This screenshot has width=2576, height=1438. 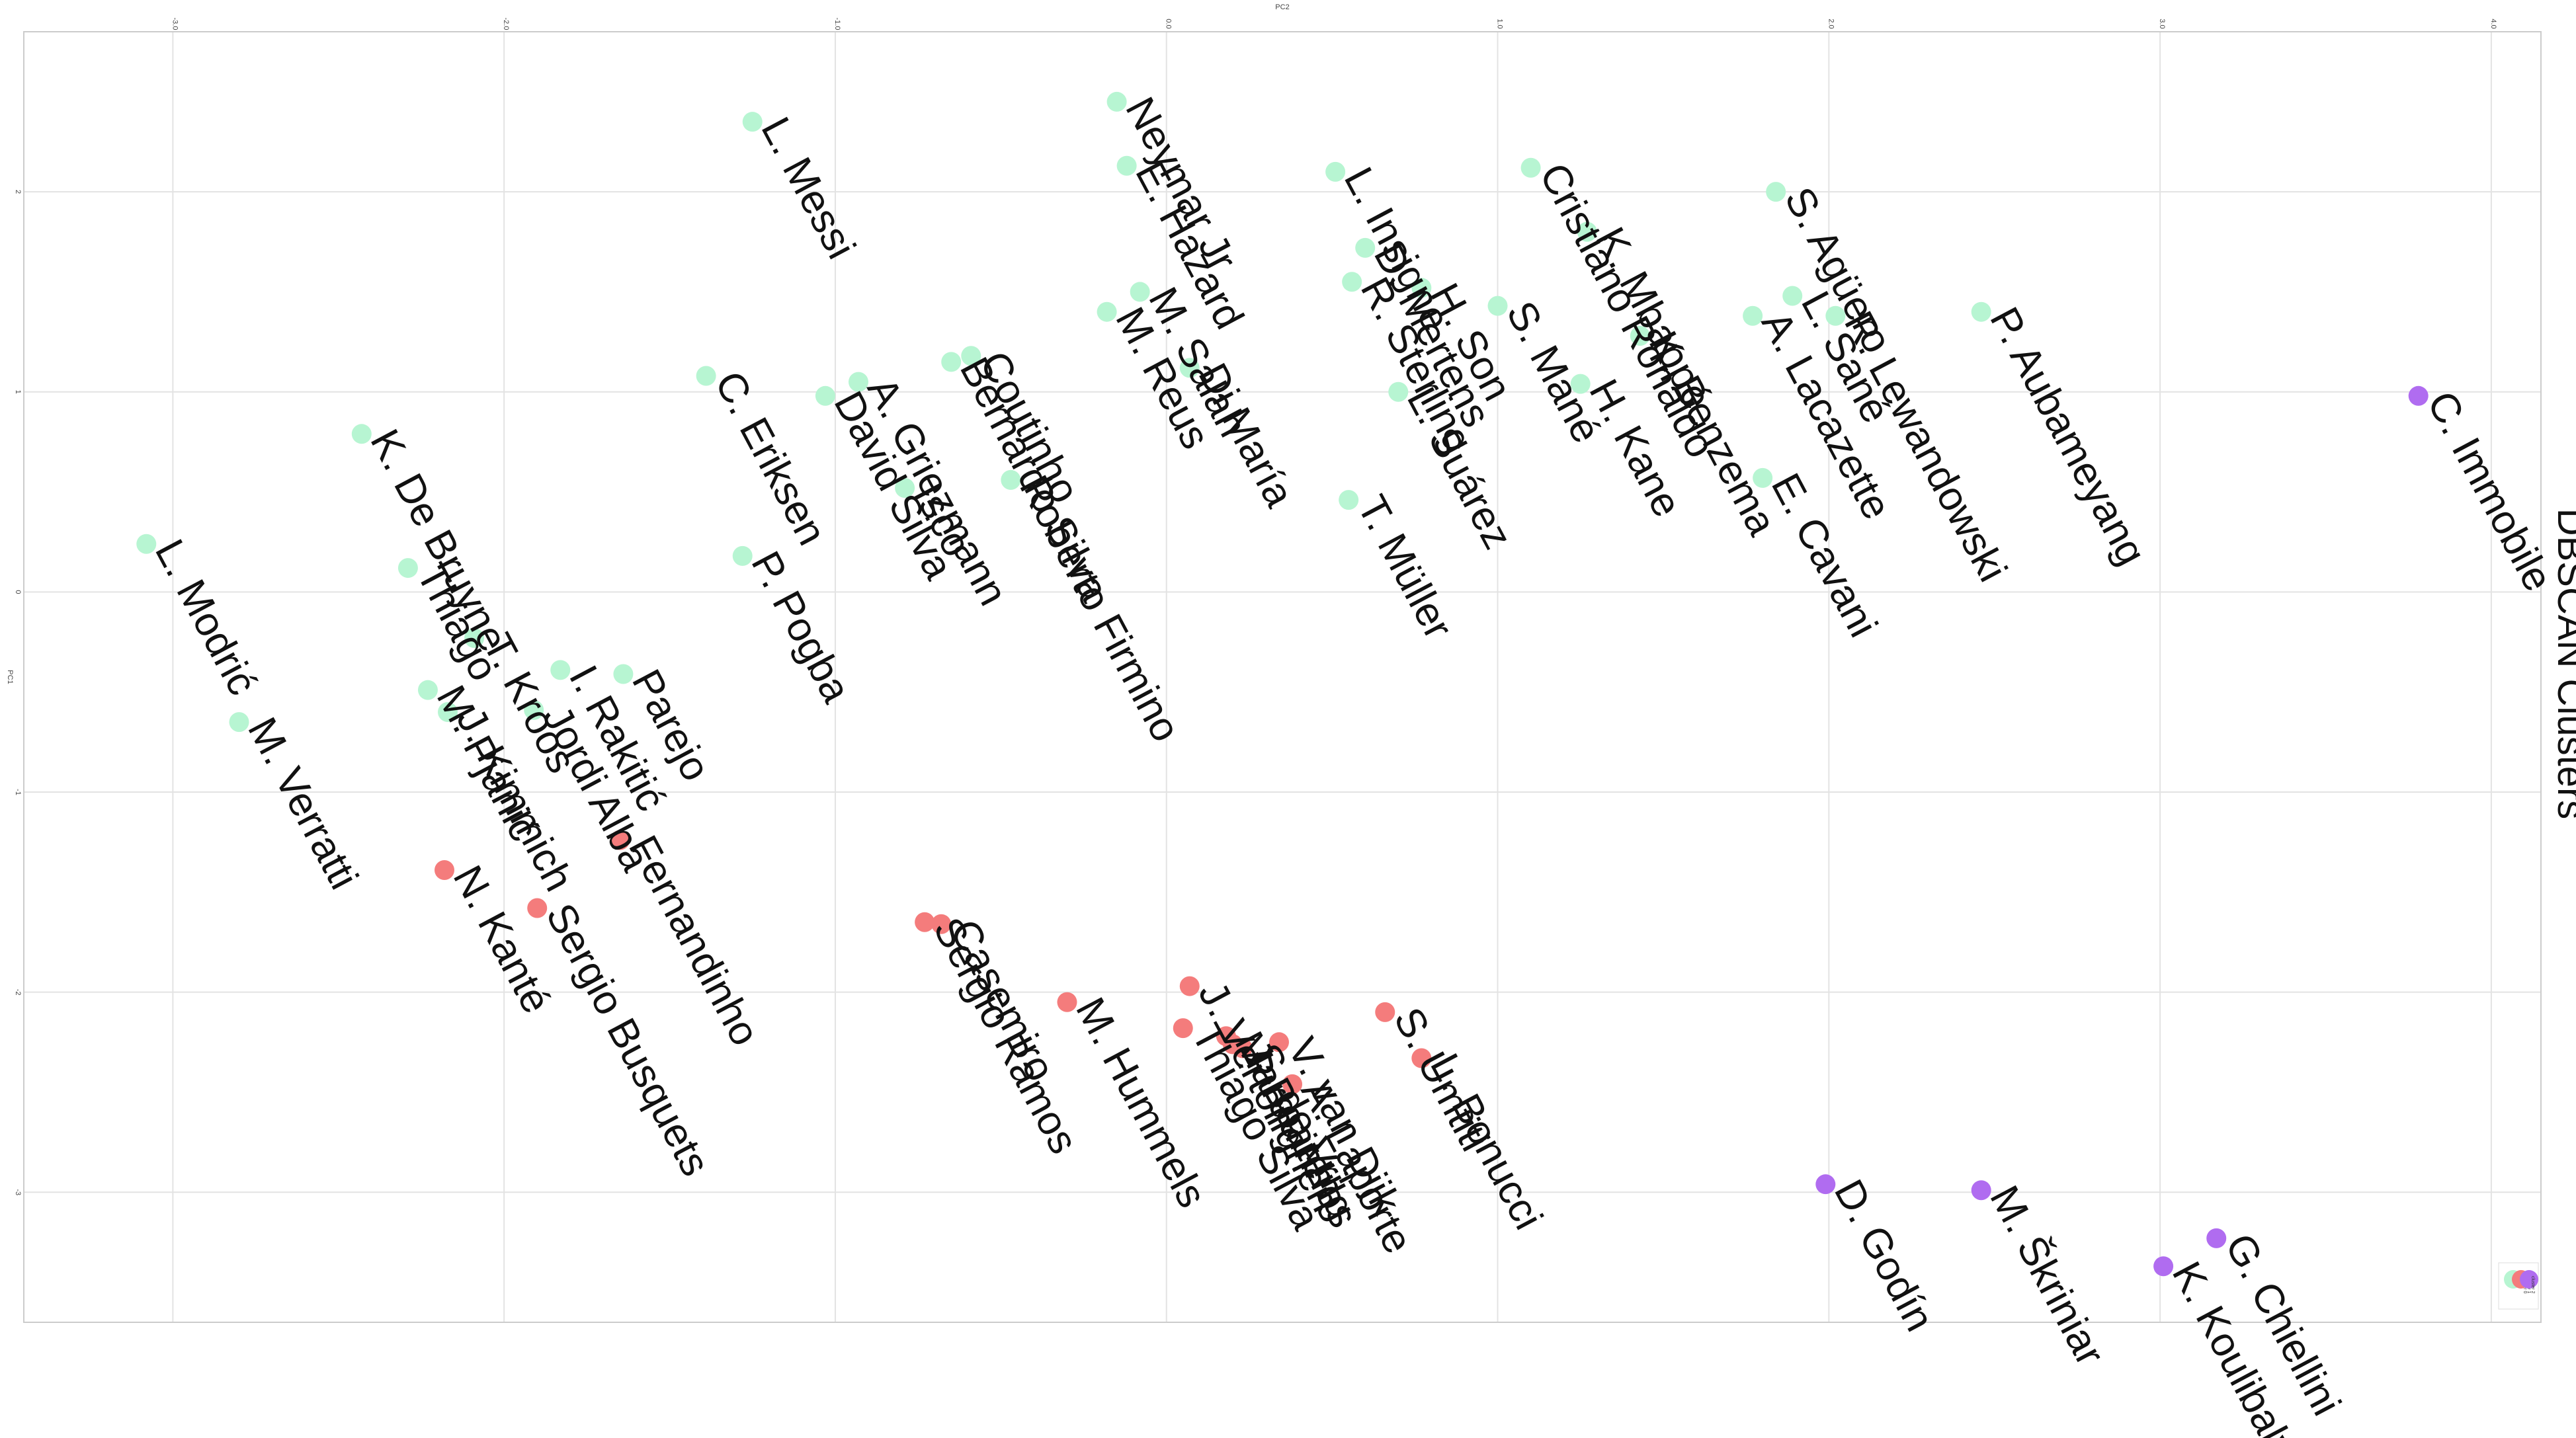 What do you see at coordinates (18, 192) in the screenshot?
I see `y-tick-label: 2` at bounding box center [18, 192].